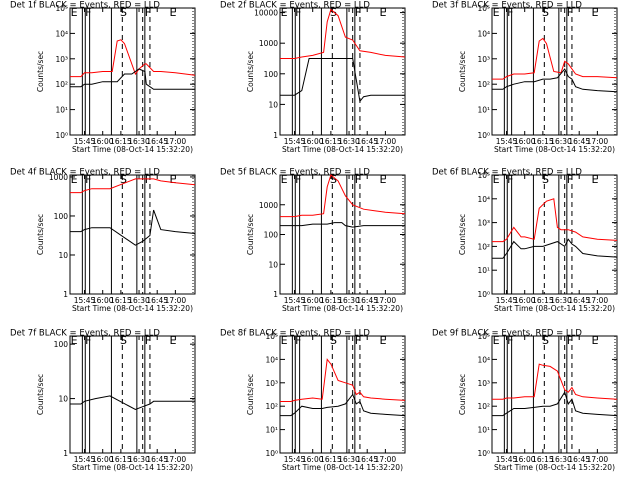  I want to click on y-tick-label: 10000, so click(266, 13).